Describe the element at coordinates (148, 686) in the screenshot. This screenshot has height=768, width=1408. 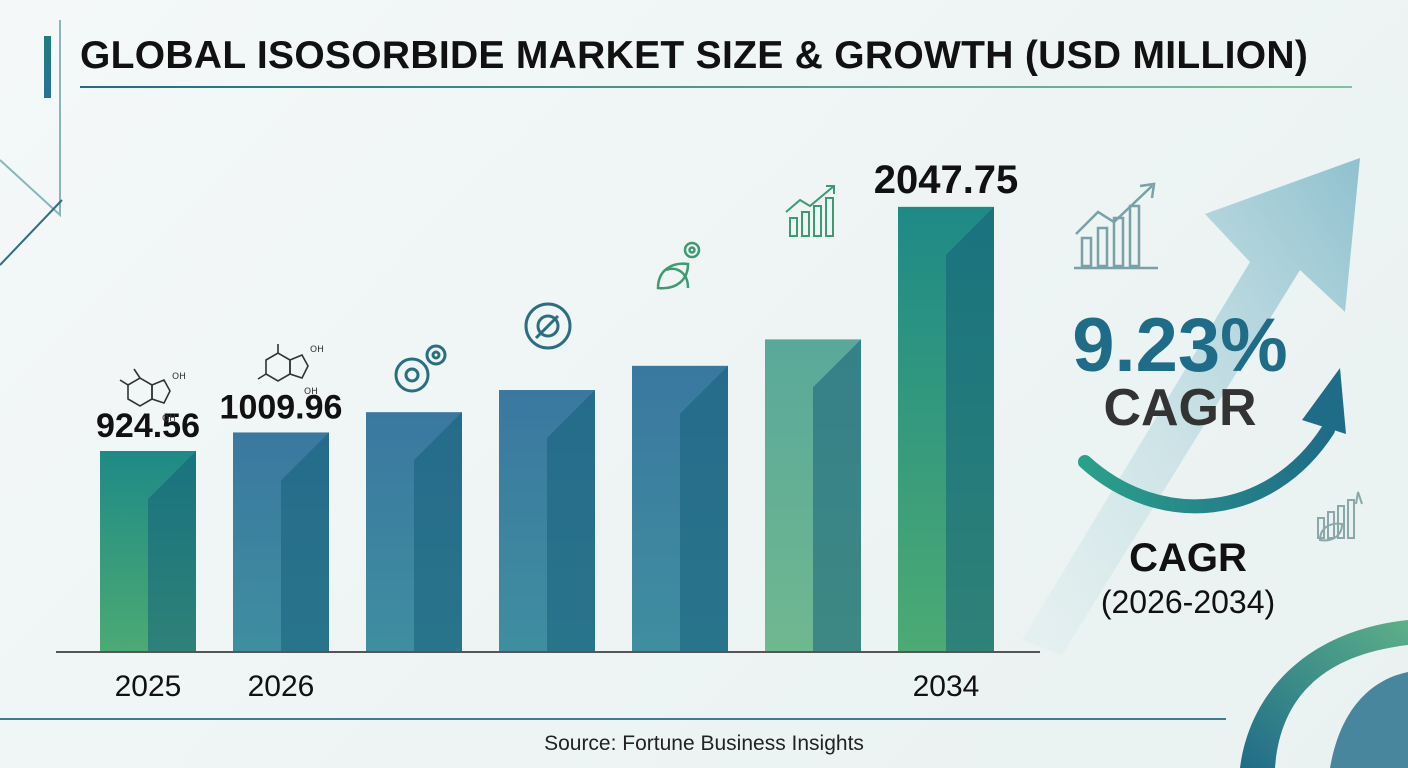
I see `category-label: 2025` at that location.